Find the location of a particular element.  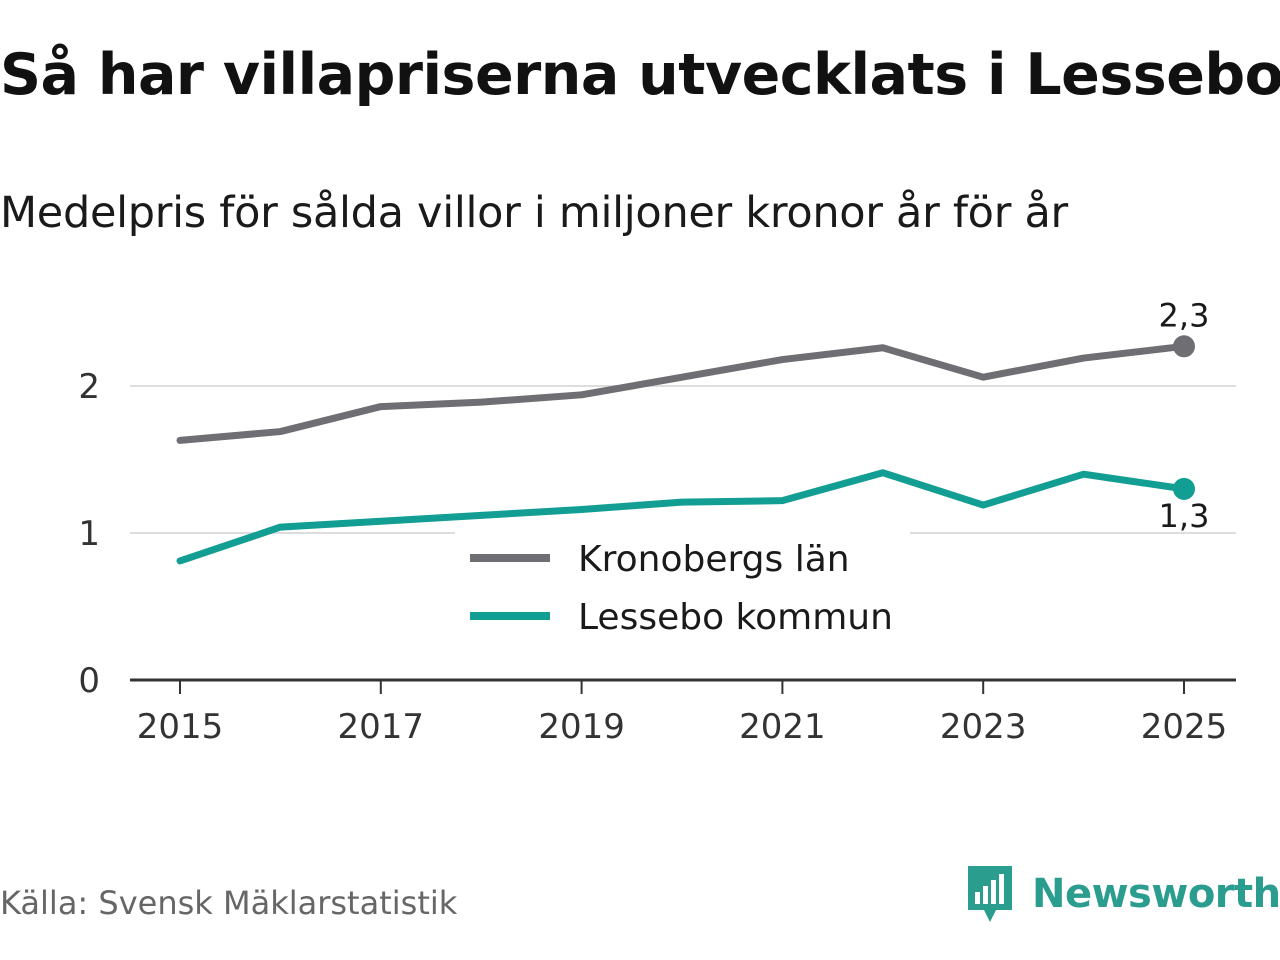

y-tick-label: 0 is located at coordinates (89, 681).